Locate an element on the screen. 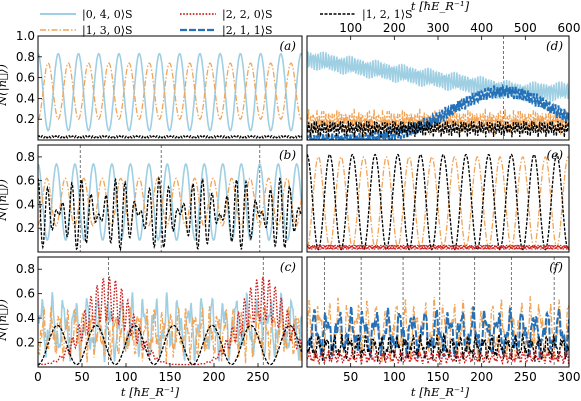 The width and height of the screenshot is (581, 401). legend-item-s040: |0, 4, 0⟩S is located at coordinates (86, 15).